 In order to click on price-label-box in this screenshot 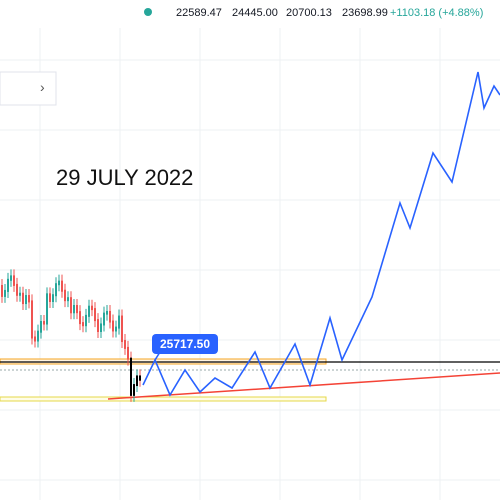, I will do `click(185, 344)`.